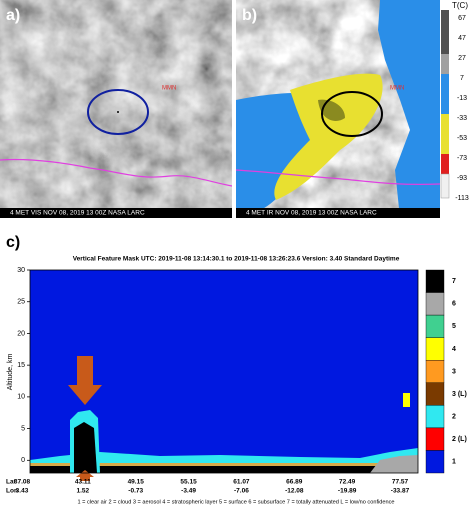 This screenshot has height=508, width=474. I want to click on colorbar-label: 3, so click(454, 371).